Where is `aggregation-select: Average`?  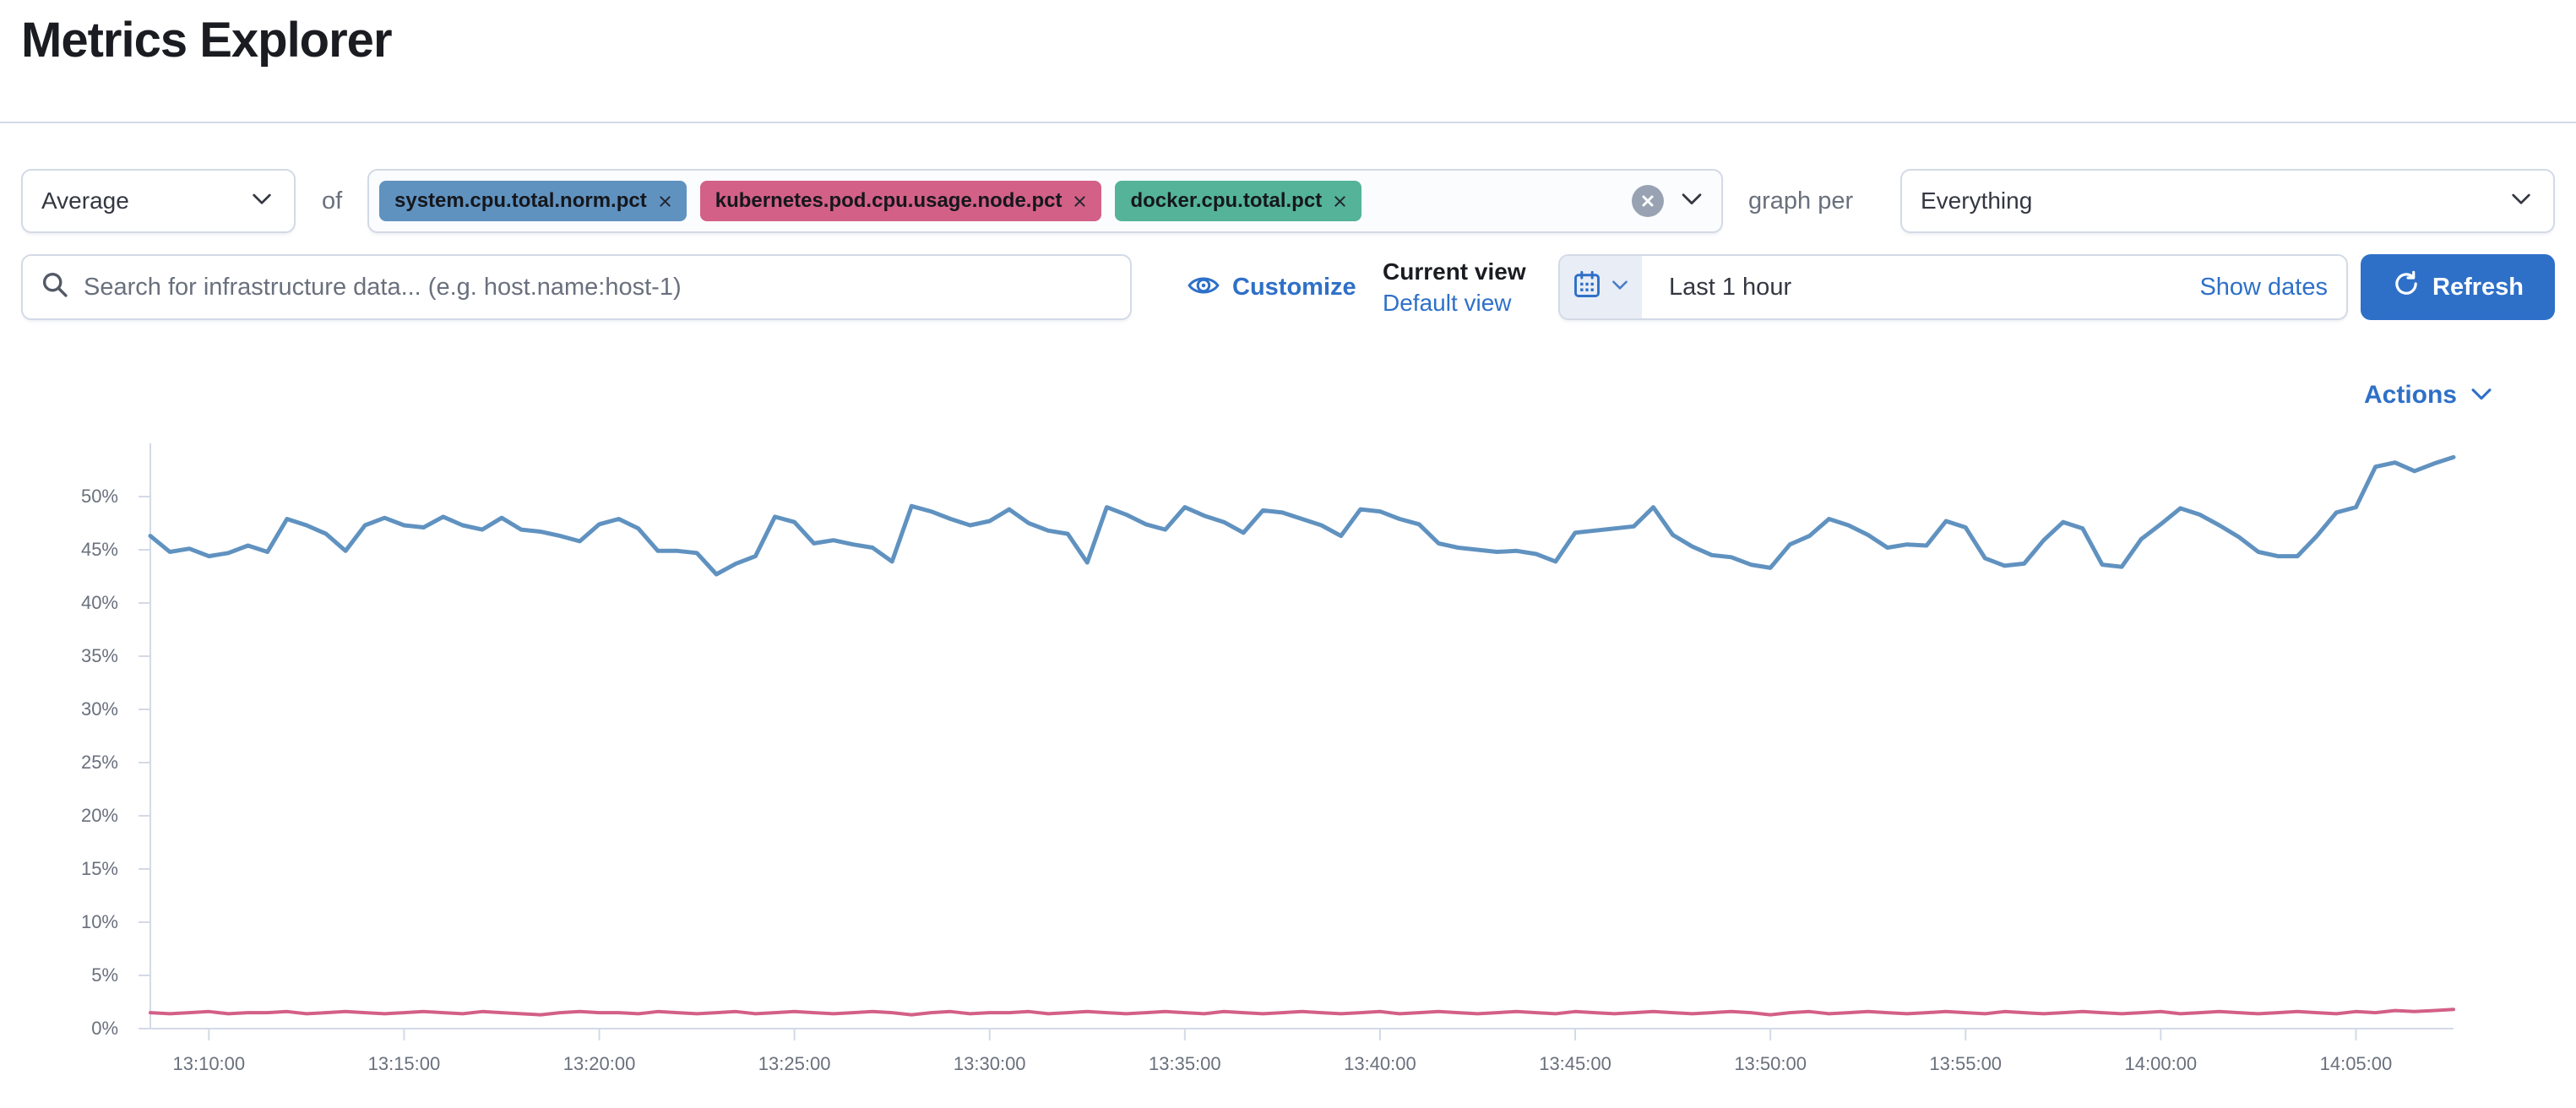 aggregation-select: Average is located at coordinates (158, 201).